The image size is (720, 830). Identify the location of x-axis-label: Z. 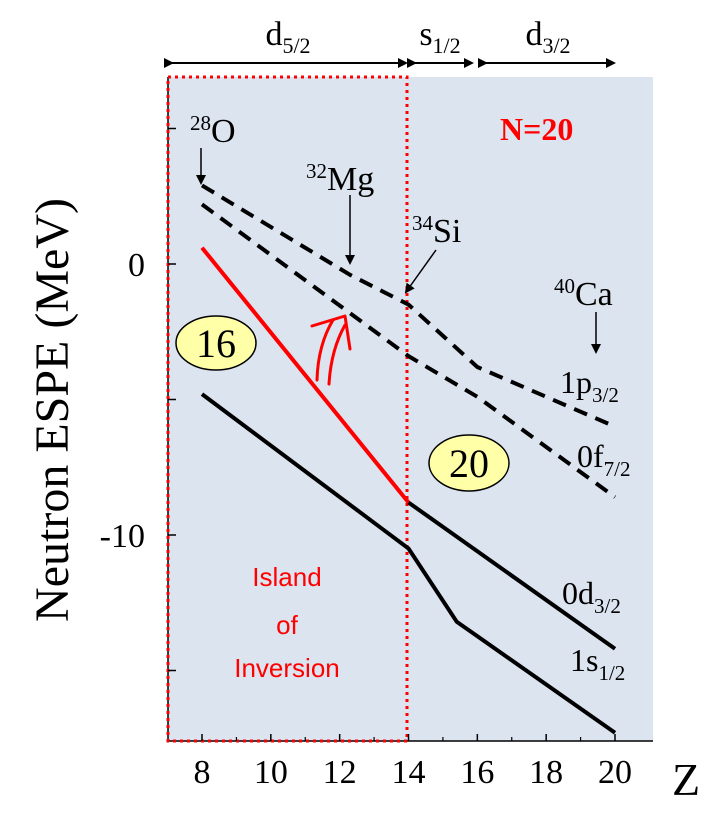
(686, 779).